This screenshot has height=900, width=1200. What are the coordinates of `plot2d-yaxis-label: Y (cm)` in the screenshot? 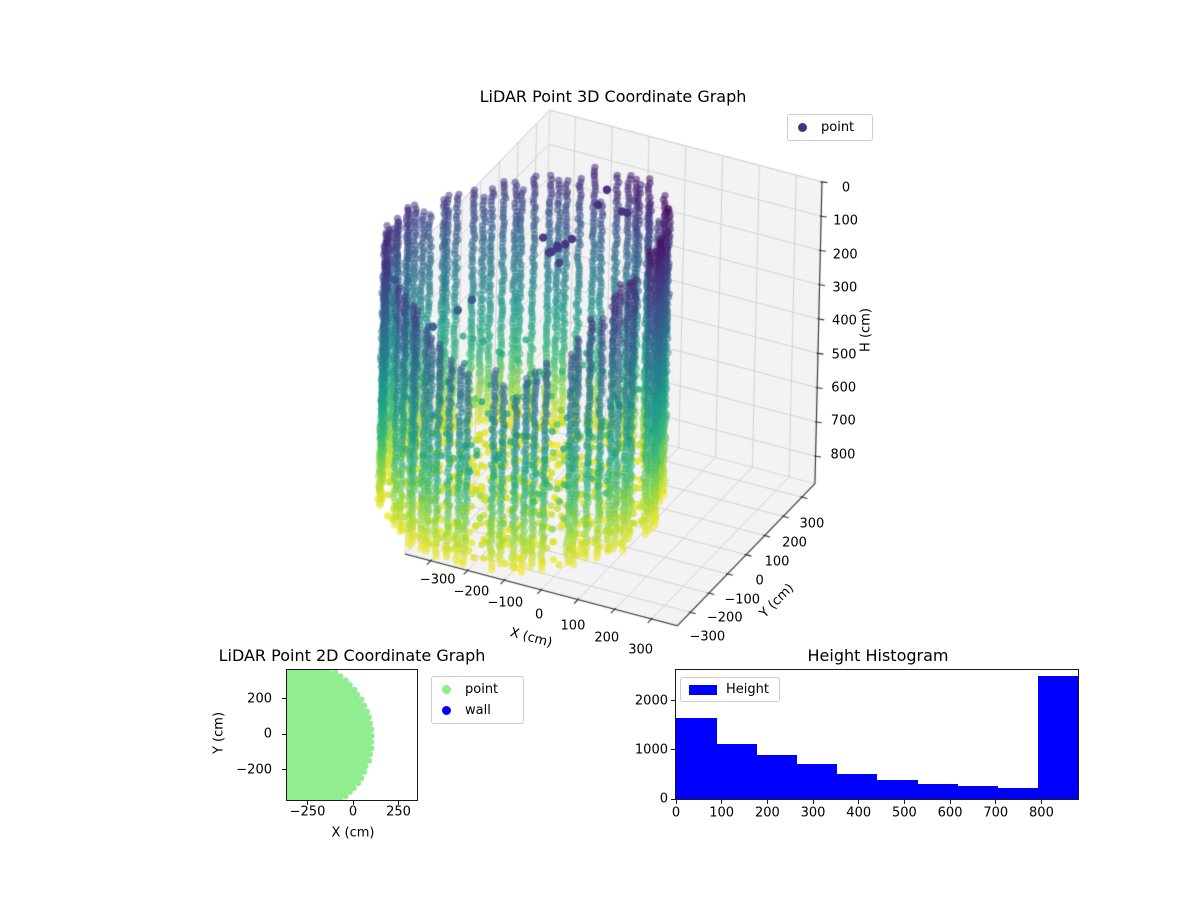 It's located at (219, 733).